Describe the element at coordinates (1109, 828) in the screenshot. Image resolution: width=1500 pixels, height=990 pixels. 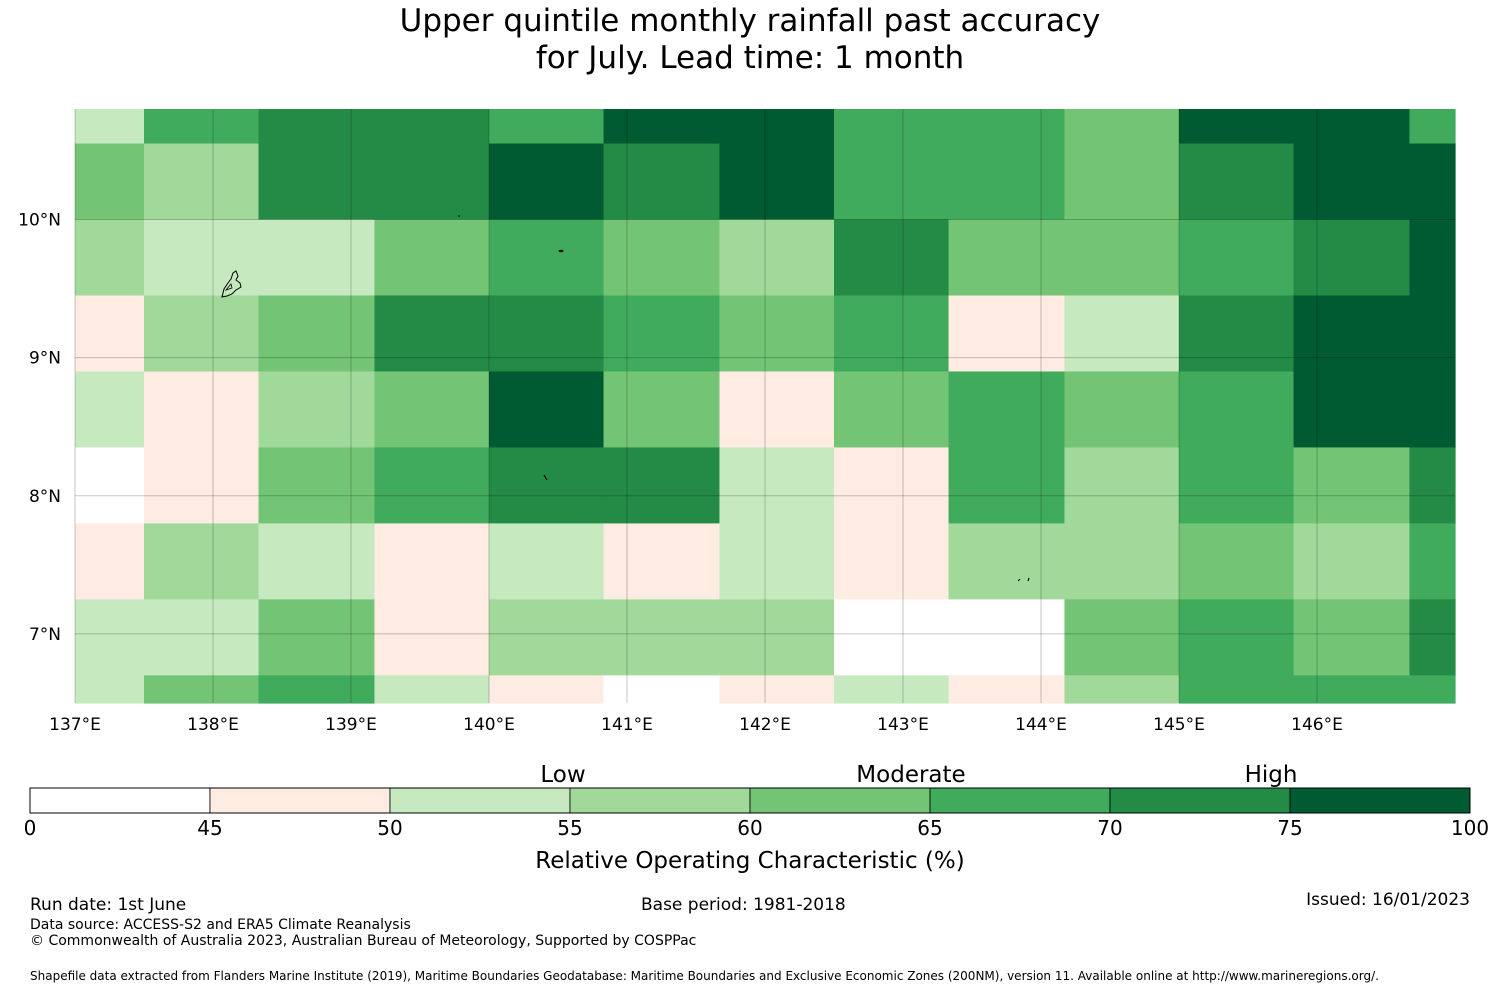
I see `colorbar-tick-label: 70` at that location.